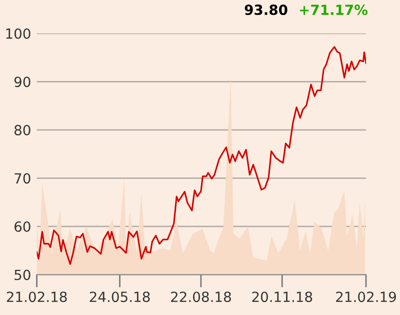  What do you see at coordinates (366, 297) in the screenshot?
I see `x-tick-label: 21.02.19` at bounding box center [366, 297].